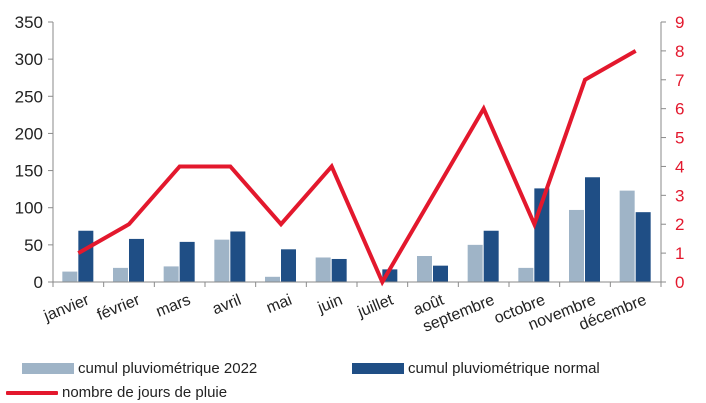 The height and width of the screenshot is (403, 706). Describe the element at coordinates (29, 59) in the screenshot. I see `left-tick-label-6: 300` at that location.